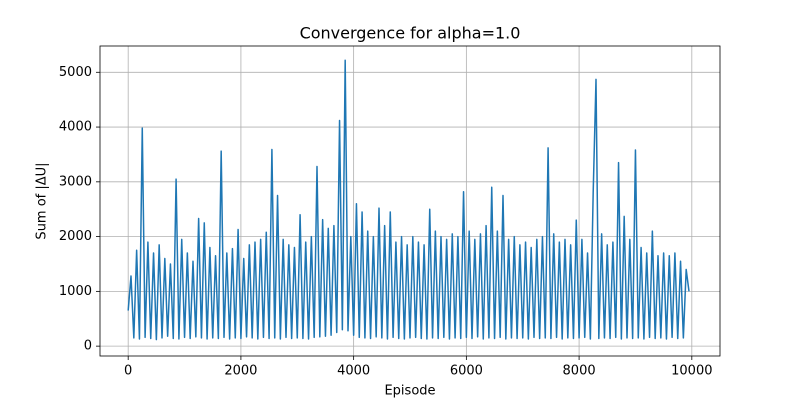 The height and width of the screenshot is (400, 800). Describe the element at coordinates (42, 200) in the screenshot. I see `y-axis-label: Sum of |ΔU|` at that location.